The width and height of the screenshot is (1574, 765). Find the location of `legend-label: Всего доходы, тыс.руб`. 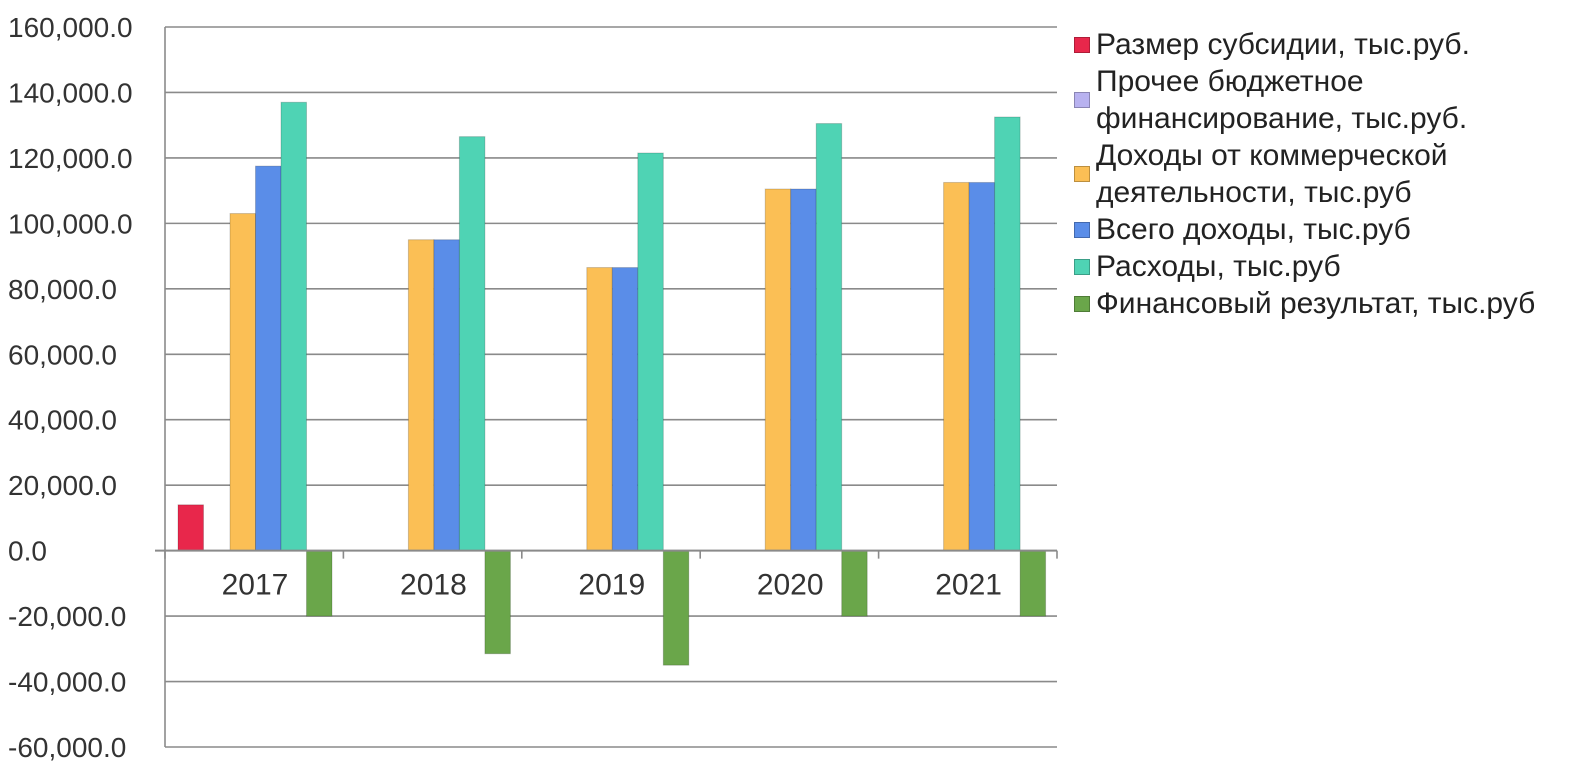

legend-label: Всего доходы, тыс.руб is located at coordinates (1253, 229).